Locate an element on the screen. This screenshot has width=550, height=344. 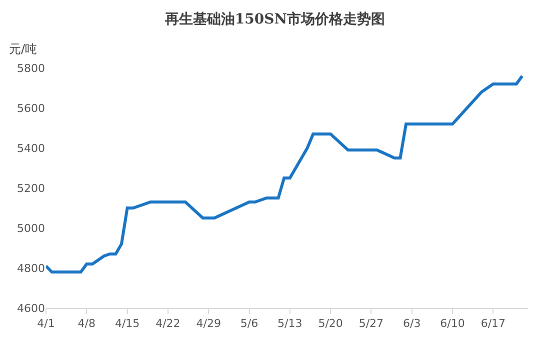
x-tick-label: 4/8 is located at coordinates (87, 323).